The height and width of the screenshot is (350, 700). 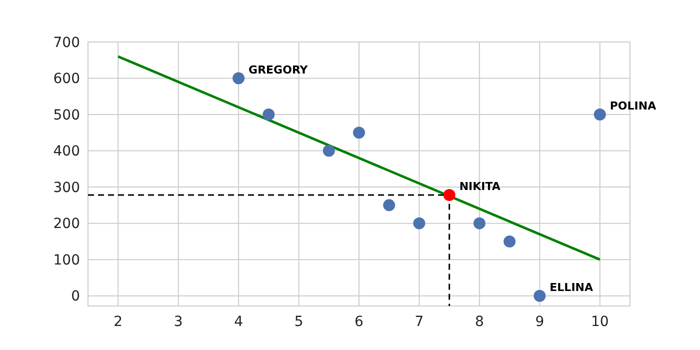 I want to click on x-tick-label: 6, so click(x=359, y=322).